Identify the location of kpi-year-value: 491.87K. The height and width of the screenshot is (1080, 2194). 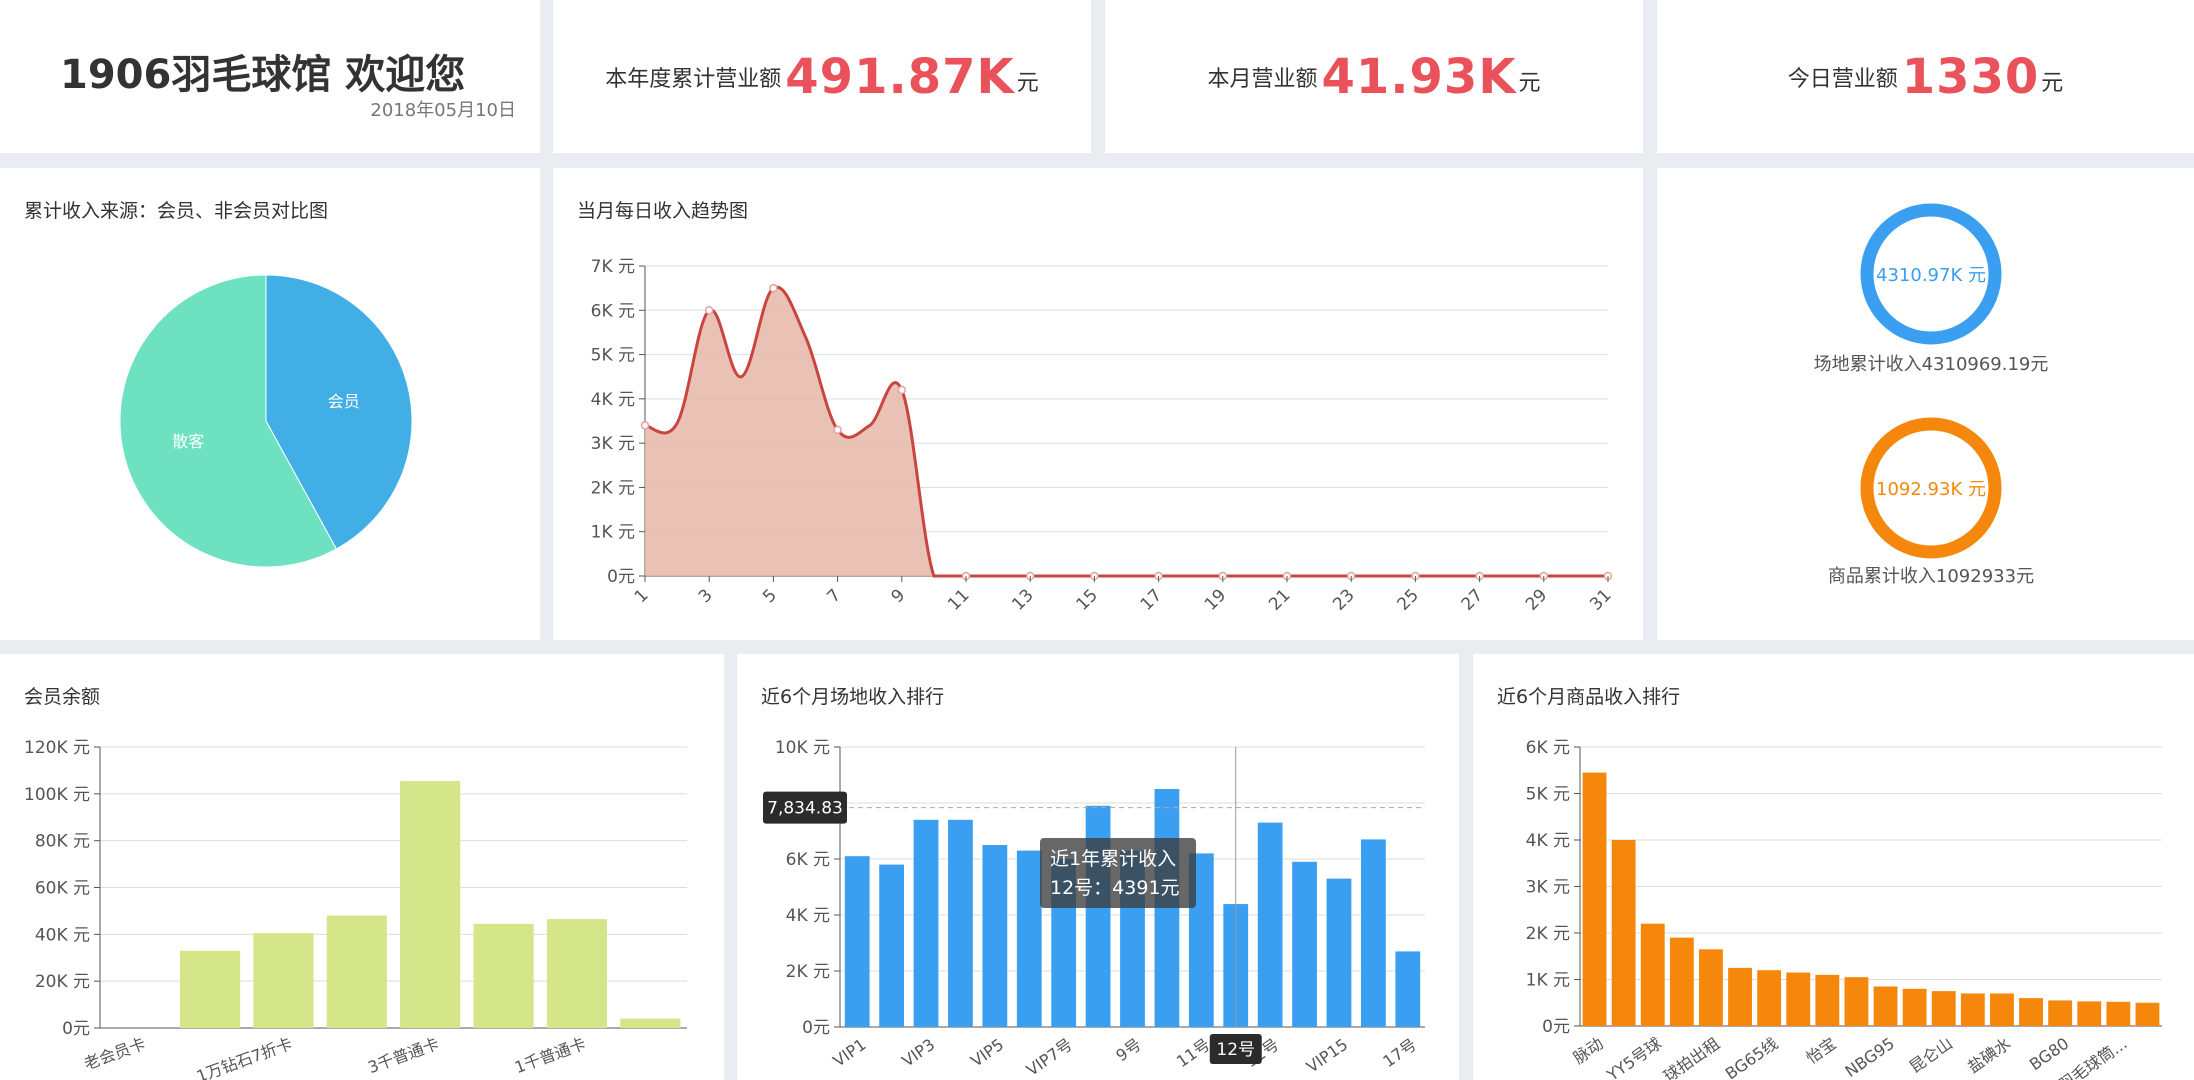
(900, 76).